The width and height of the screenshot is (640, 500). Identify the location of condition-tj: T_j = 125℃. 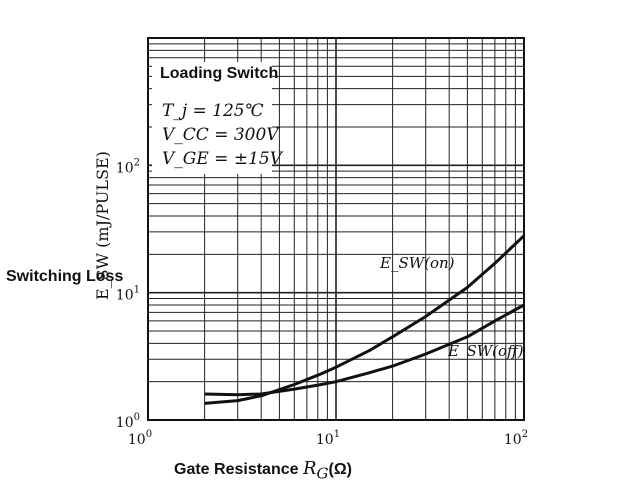
(213, 111).